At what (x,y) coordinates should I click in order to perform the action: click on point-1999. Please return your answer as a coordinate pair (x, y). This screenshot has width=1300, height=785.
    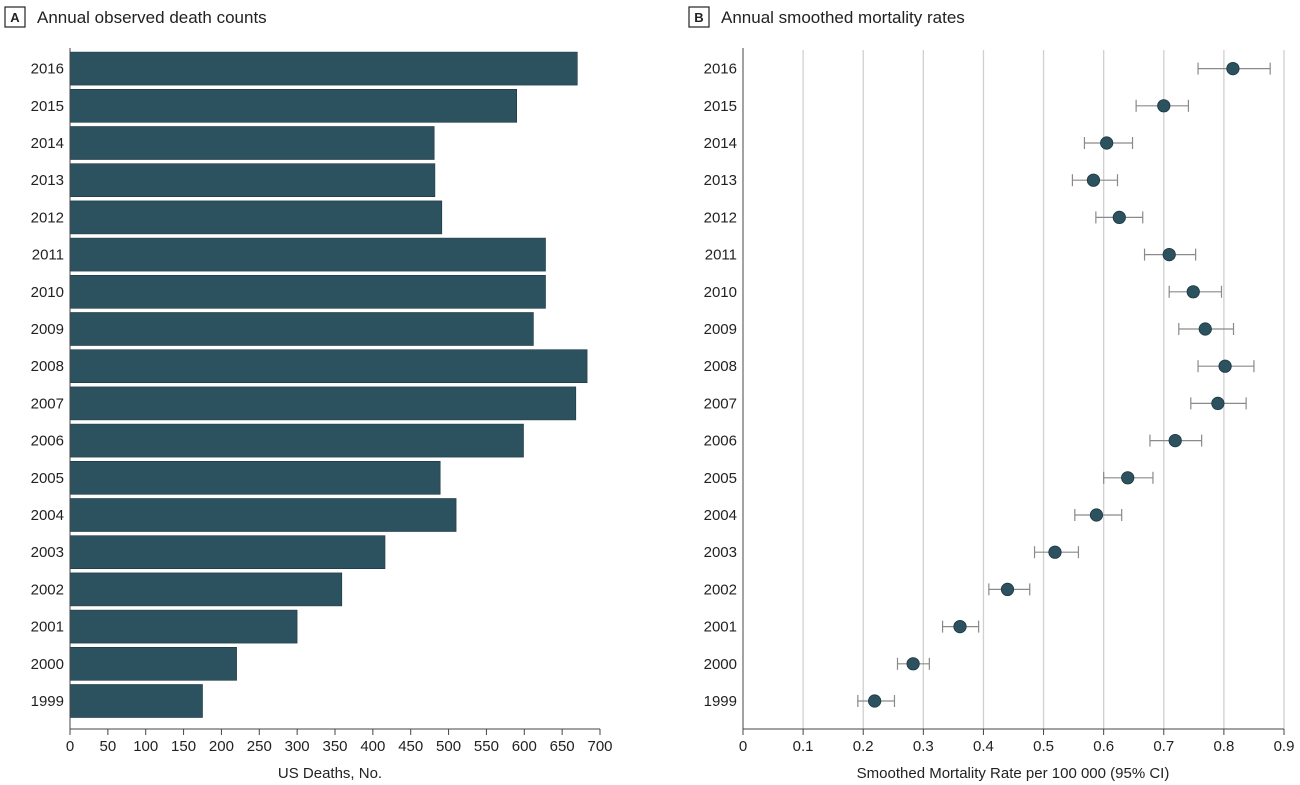
    Looking at the image, I should click on (875, 701).